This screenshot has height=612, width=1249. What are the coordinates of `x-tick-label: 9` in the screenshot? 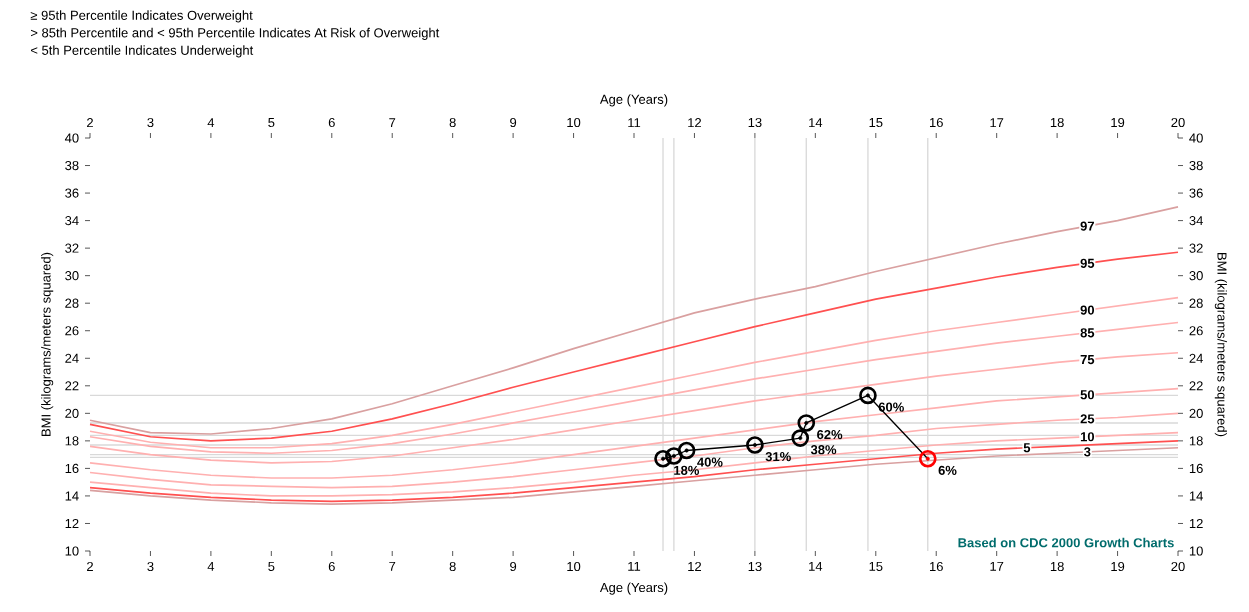 It's located at (513, 122).